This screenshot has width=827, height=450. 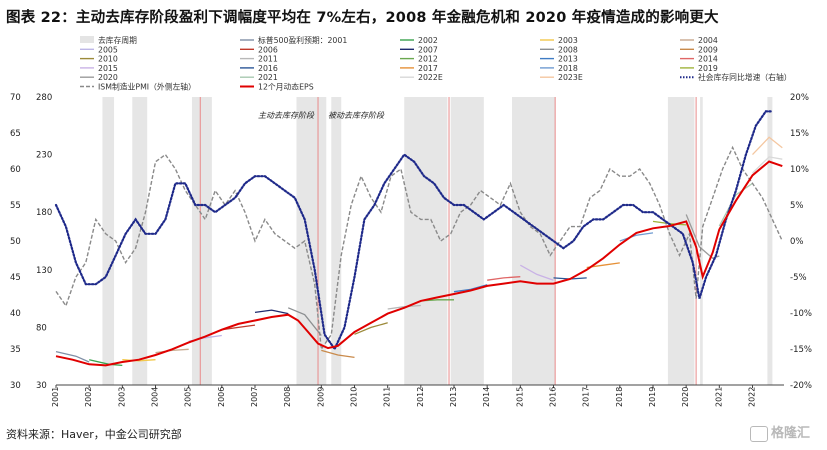 I want to click on legend-label: 2010, so click(x=108, y=59).